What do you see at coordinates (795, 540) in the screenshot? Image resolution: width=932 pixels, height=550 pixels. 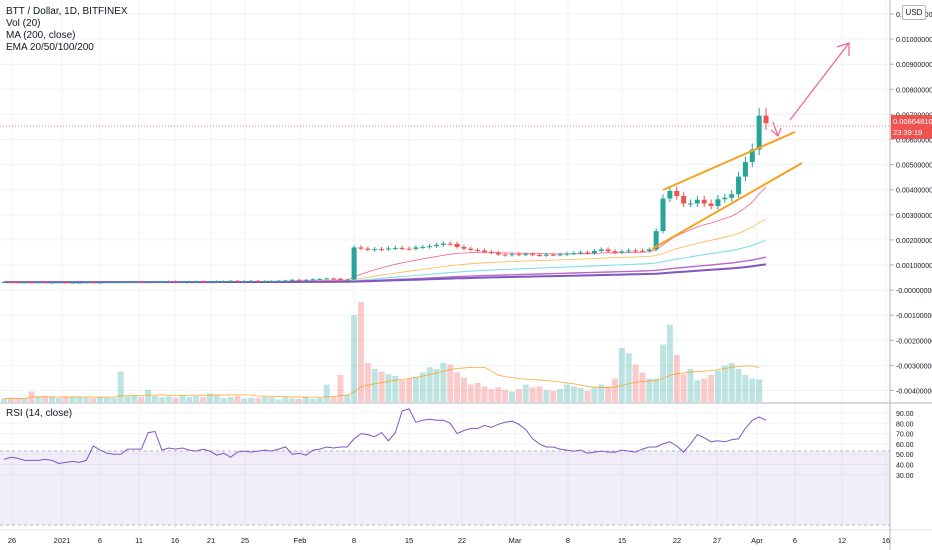 I see `x-tick-label: 6` at bounding box center [795, 540].